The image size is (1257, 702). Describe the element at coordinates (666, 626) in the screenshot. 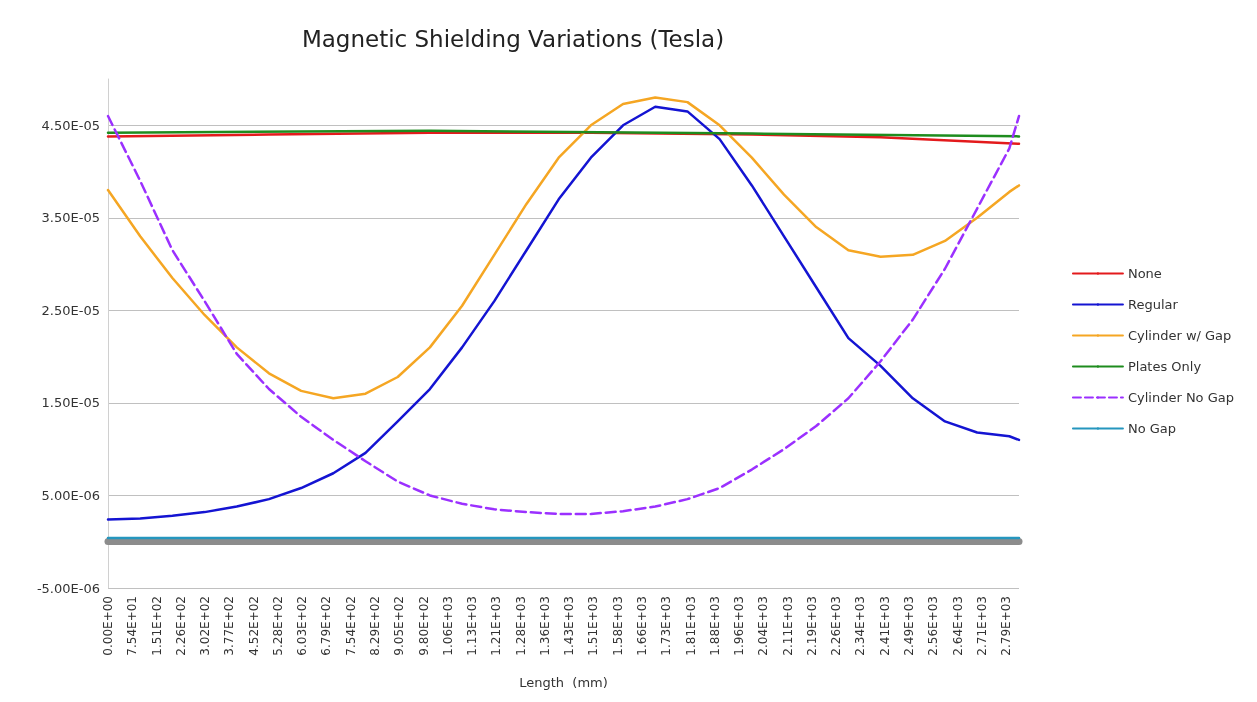

I see `x-tick-label: 1.73E+03` at that location.